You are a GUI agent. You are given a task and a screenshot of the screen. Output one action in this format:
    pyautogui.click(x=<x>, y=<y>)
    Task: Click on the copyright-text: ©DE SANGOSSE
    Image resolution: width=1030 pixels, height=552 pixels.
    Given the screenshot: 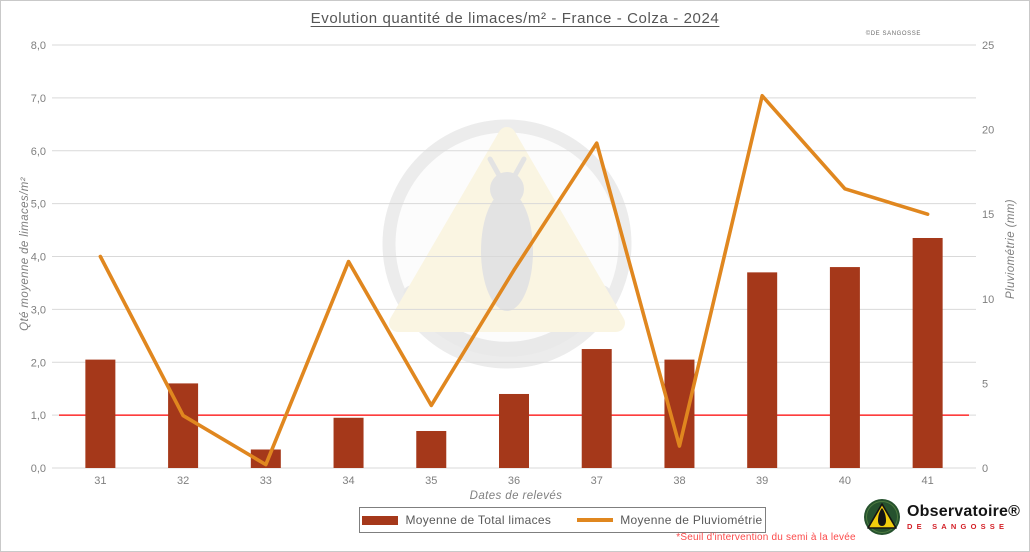 What is the action you would take?
    pyautogui.click(x=893, y=34)
    